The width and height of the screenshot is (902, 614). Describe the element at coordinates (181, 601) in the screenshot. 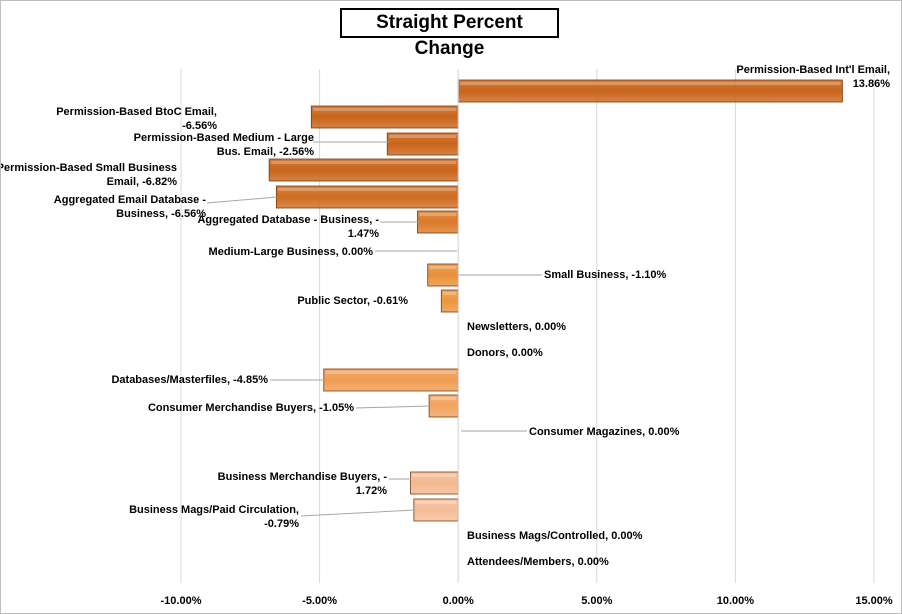

I see `x-tick-label: -10.00%` at that location.